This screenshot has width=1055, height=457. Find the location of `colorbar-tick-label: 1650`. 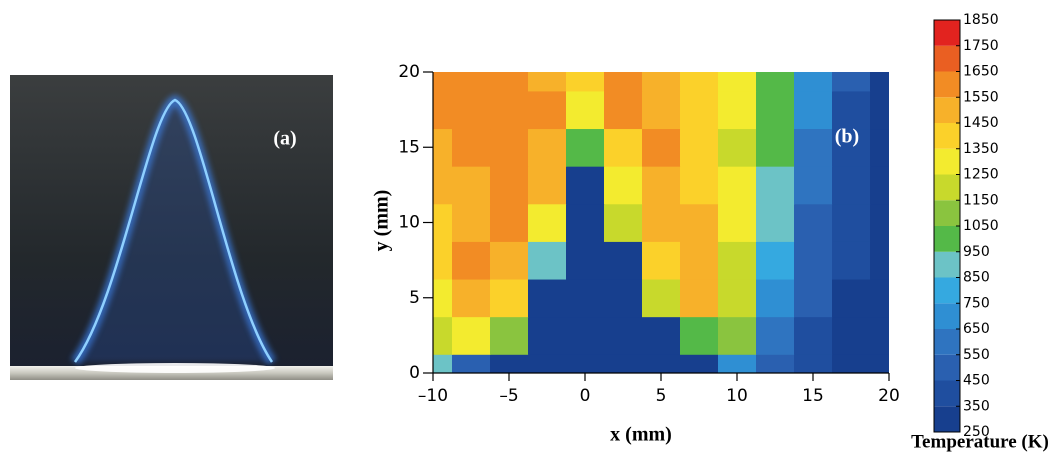

colorbar-tick-label: 1650 is located at coordinates (981, 72).